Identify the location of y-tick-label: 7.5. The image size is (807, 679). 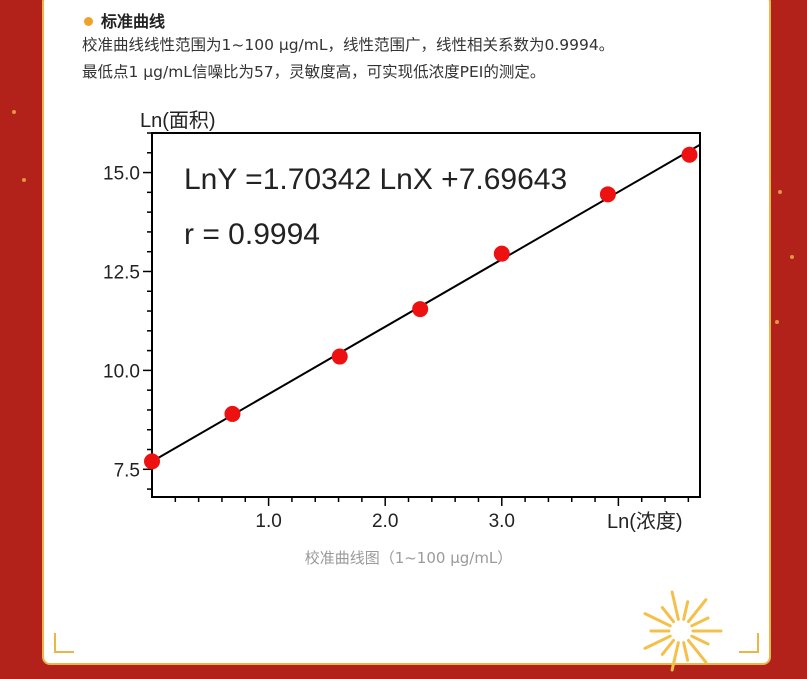
(127, 470).